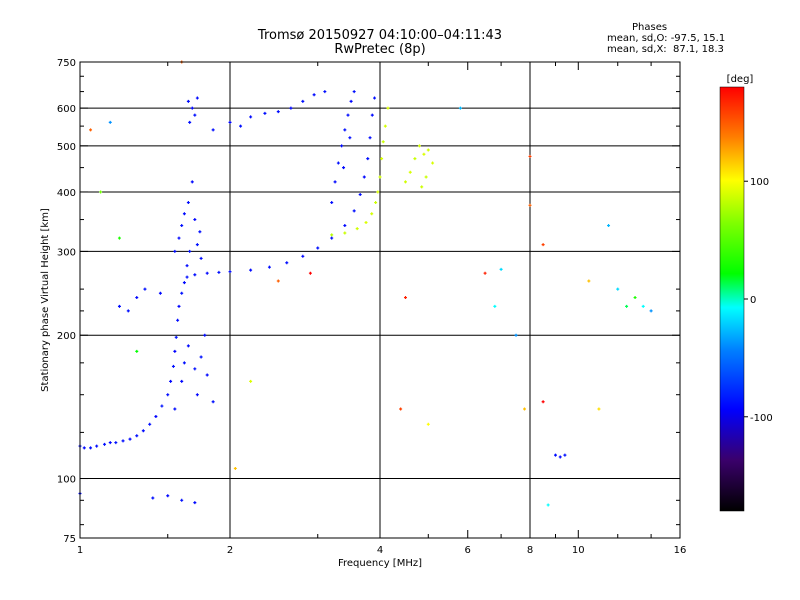 This screenshot has width=800, height=600. Describe the element at coordinates (66, 193) in the screenshot. I see `y-tick-label: 400` at that location.